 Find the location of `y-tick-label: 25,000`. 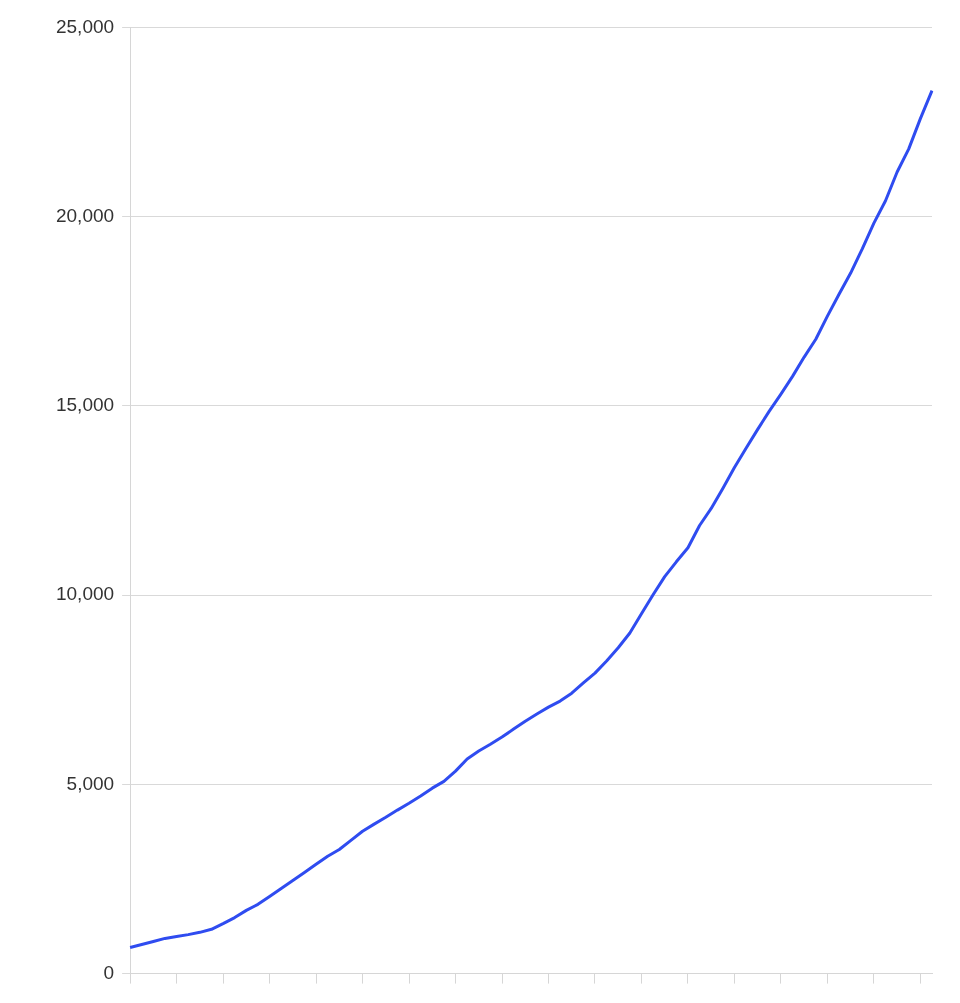

y-tick-label: 25,000 is located at coordinates (85, 26).